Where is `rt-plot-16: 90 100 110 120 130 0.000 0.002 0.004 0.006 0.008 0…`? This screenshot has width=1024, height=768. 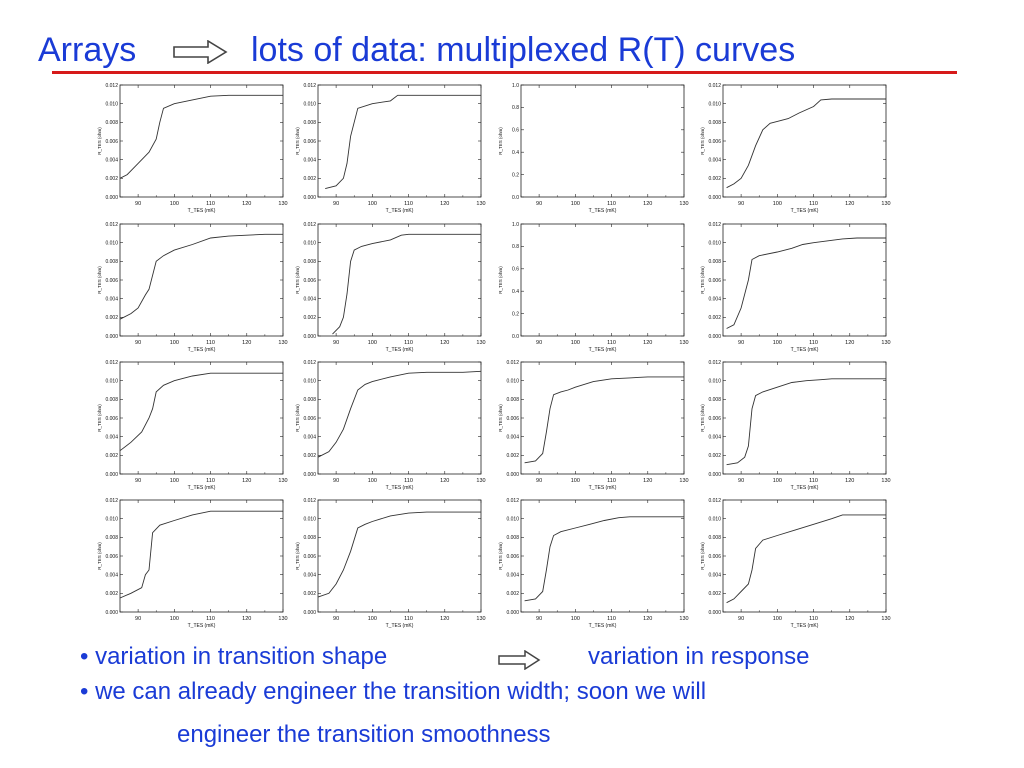
rt-plot-16: 90 100 110 120 130 0.000 0.002 0.004 0.006 0.008 0… is located at coordinates (795, 563).